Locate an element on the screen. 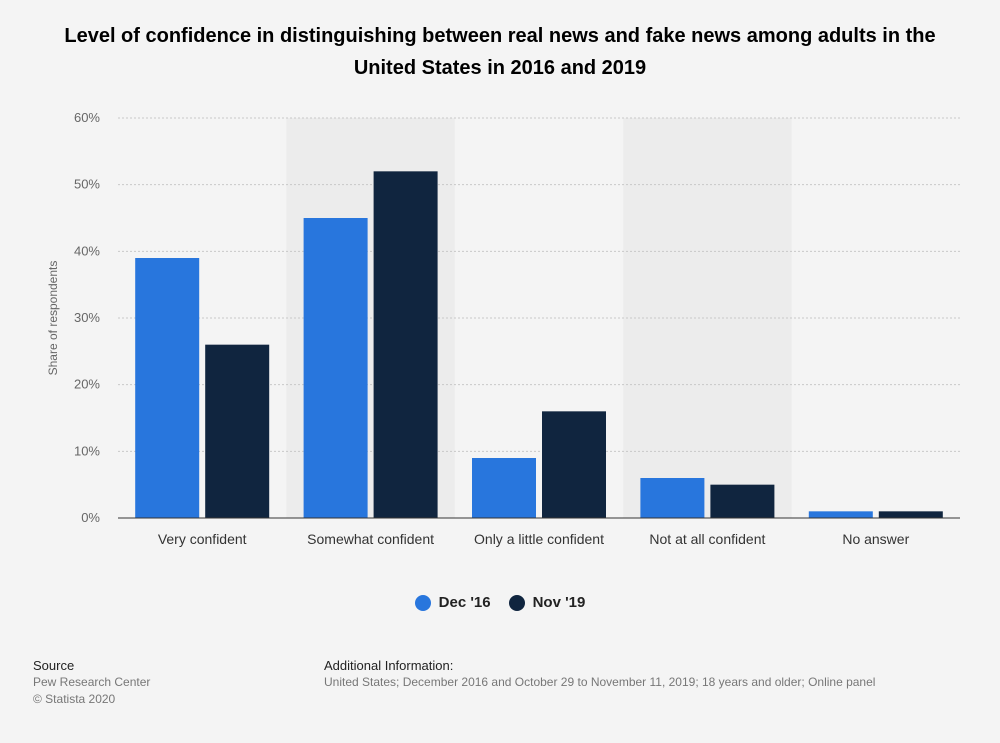  source-name: Pew Research Center is located at coordinates (92, 682).